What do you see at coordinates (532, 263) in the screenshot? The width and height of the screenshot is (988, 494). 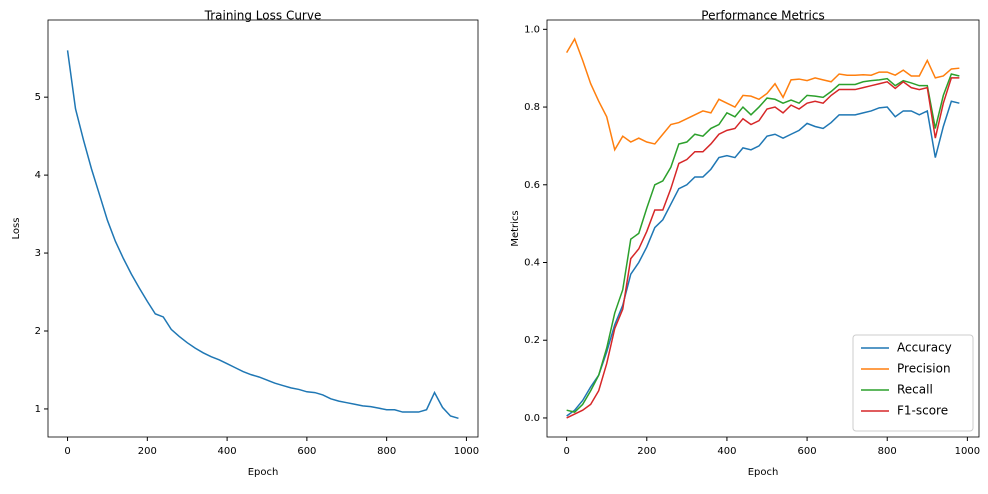 I see `y-tick-label: 0.4` at bounding box center [532, 263].